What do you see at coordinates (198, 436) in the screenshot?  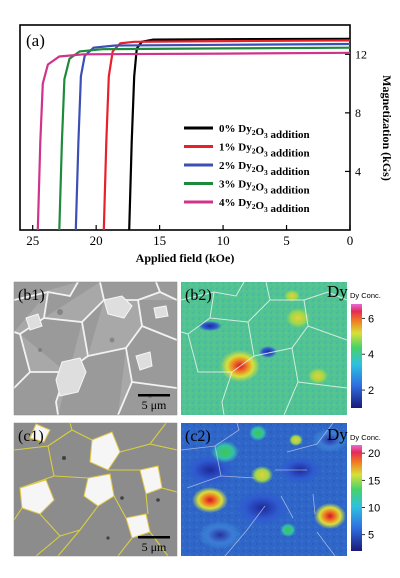 I see `panel-label-c2: (c2)` at bounding box center [198, 436].